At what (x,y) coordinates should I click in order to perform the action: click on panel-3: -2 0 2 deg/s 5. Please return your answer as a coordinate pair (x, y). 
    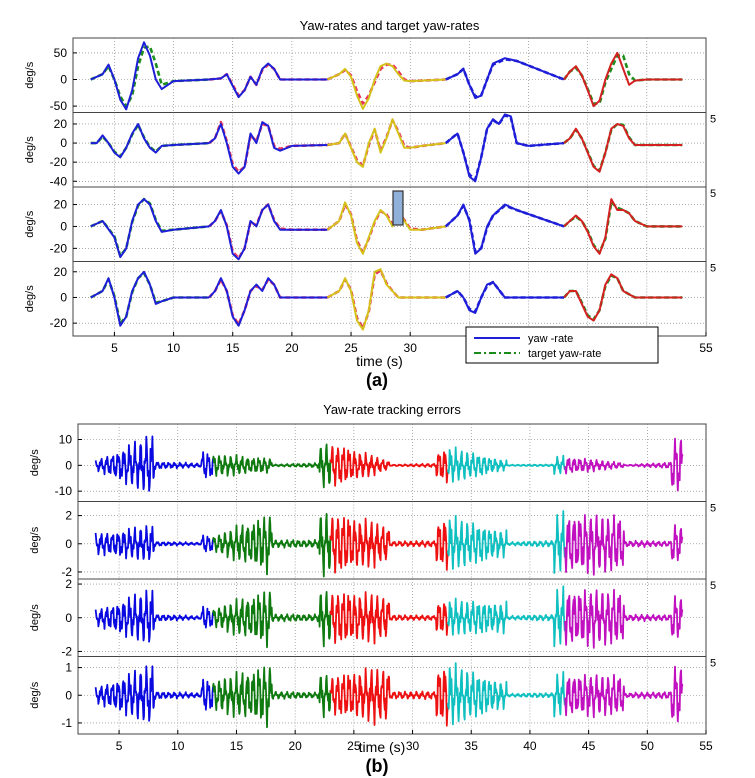
    Looking at the image, I should click on (372, 617).